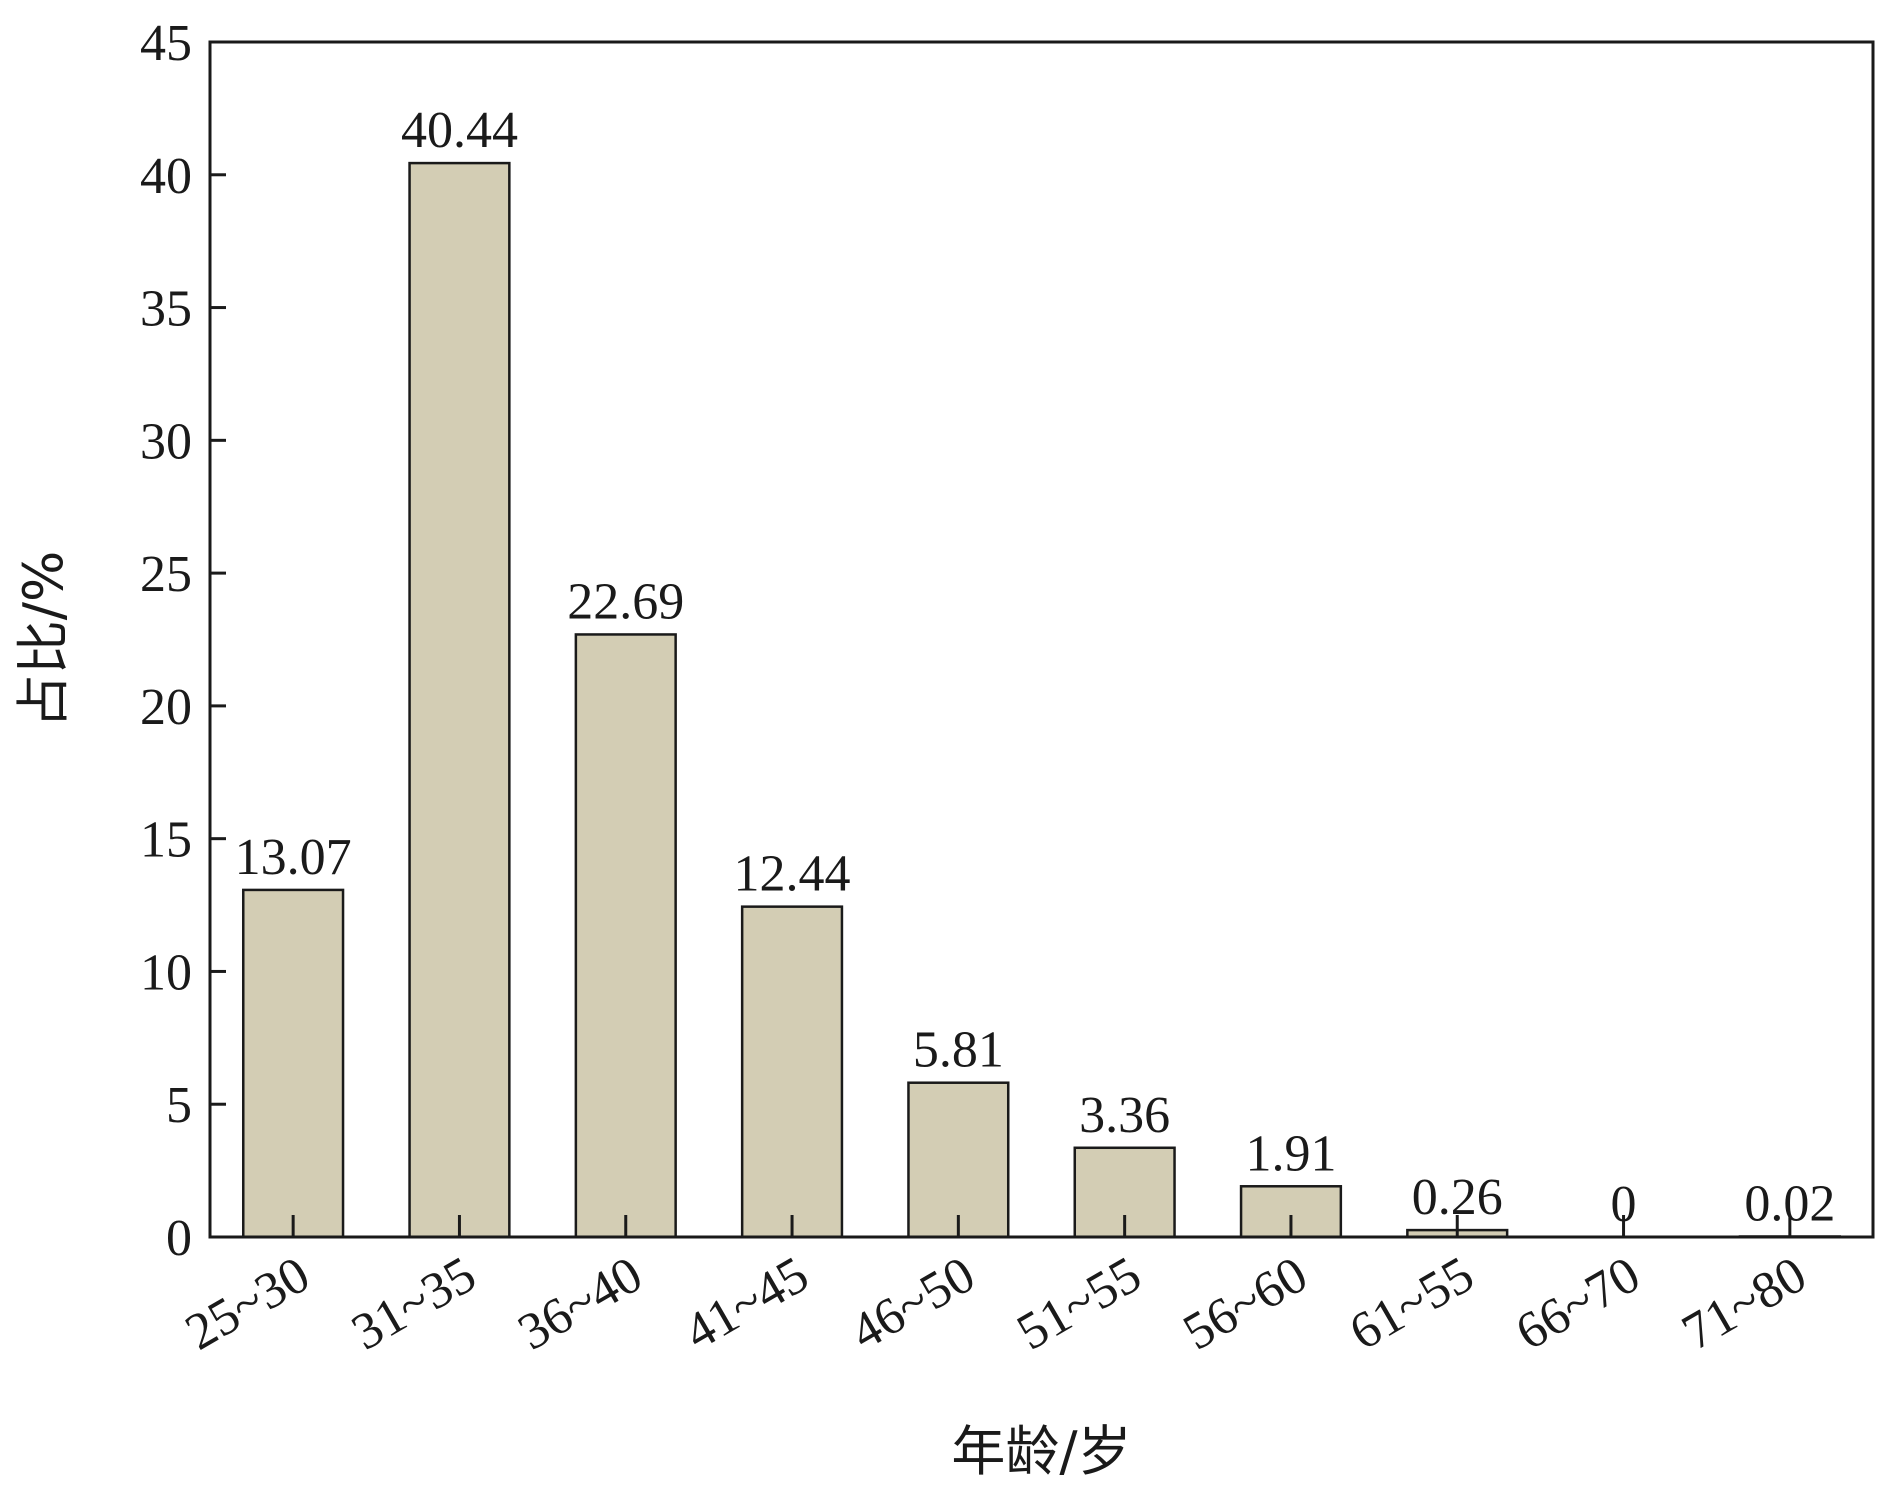 This screenshot has height=1500, width=1890. I want to click on y-tick-label: 35, so click(166, 309).